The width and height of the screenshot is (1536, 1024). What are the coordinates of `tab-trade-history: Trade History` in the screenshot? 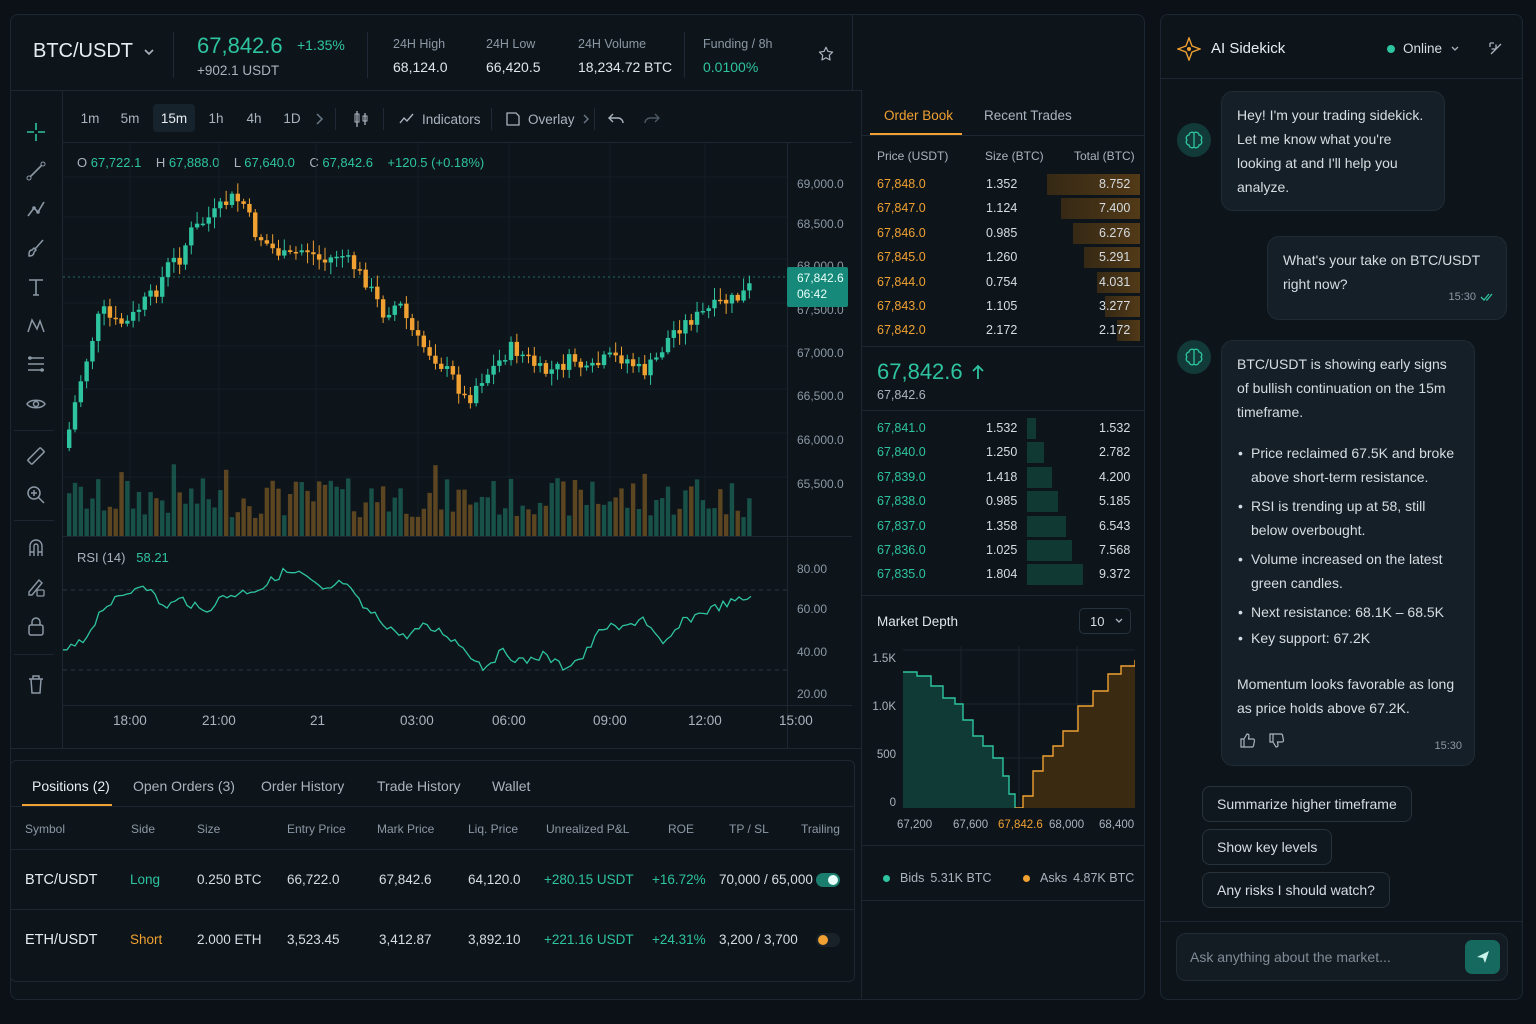 It's located at (419, 786).